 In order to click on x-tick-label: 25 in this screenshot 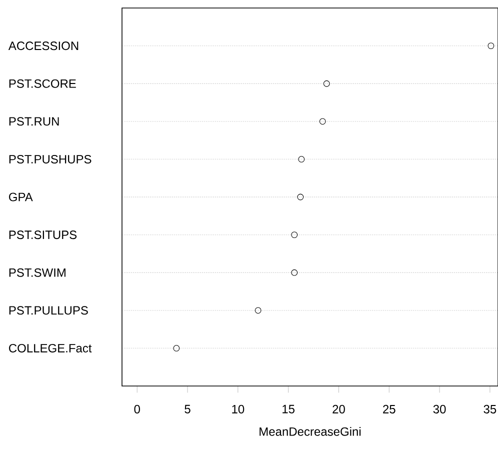, I will do `click(389, 409)`.